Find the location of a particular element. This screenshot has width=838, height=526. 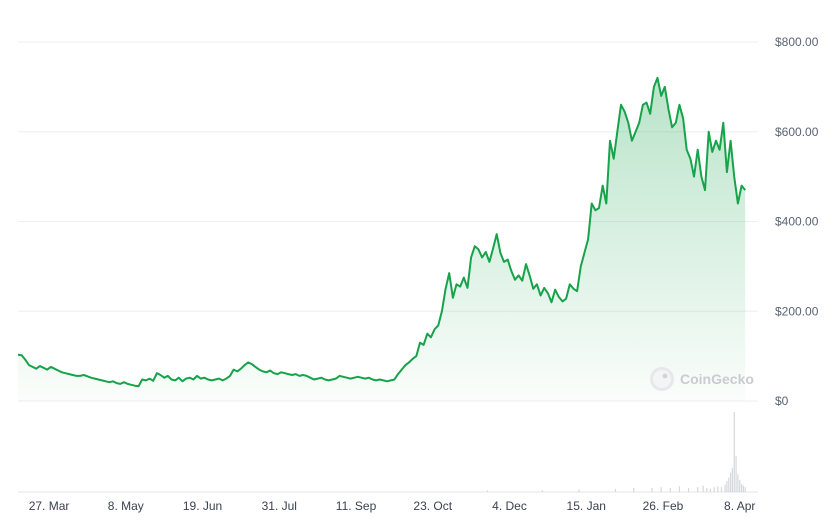

coingecko-watermark: CoinGecko is located at coordinates (702, 379).